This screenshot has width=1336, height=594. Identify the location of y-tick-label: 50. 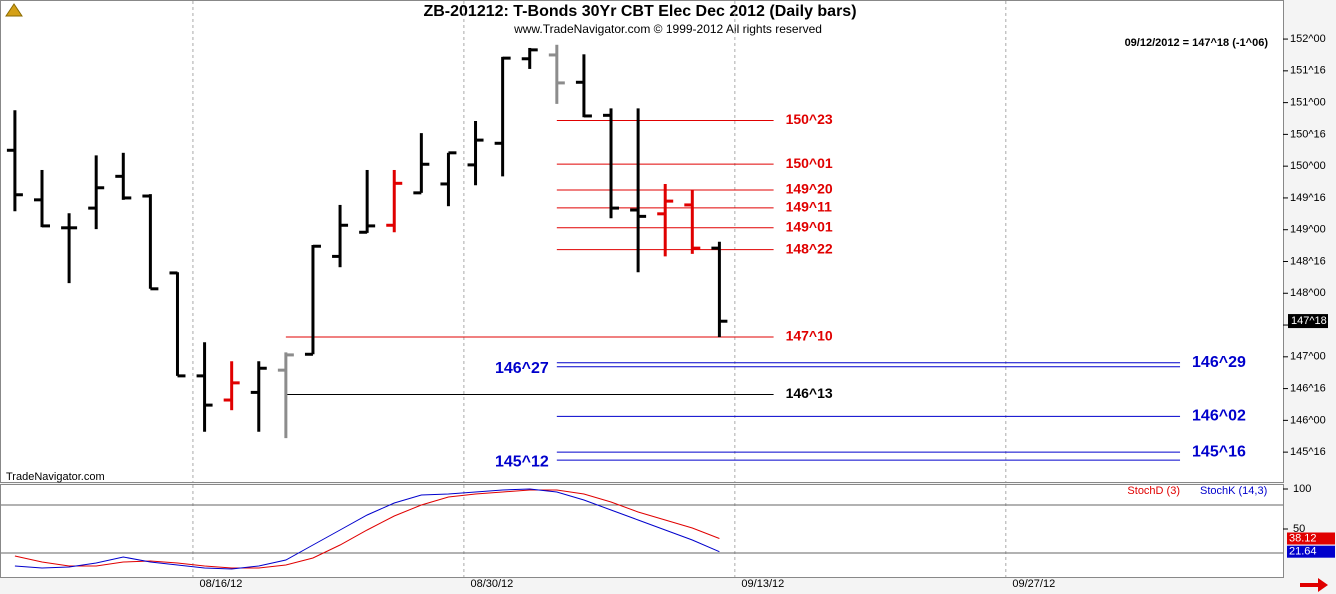
(1299, 529).